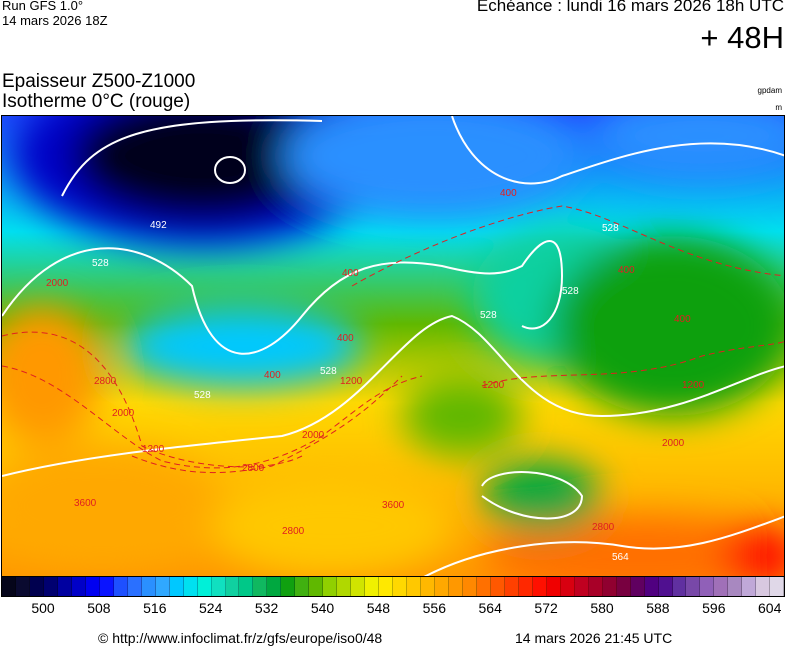  What do you see at coordinates (778, 107) in the screenshot?
I see `unit-m: m` at bounding box center [778, 107].